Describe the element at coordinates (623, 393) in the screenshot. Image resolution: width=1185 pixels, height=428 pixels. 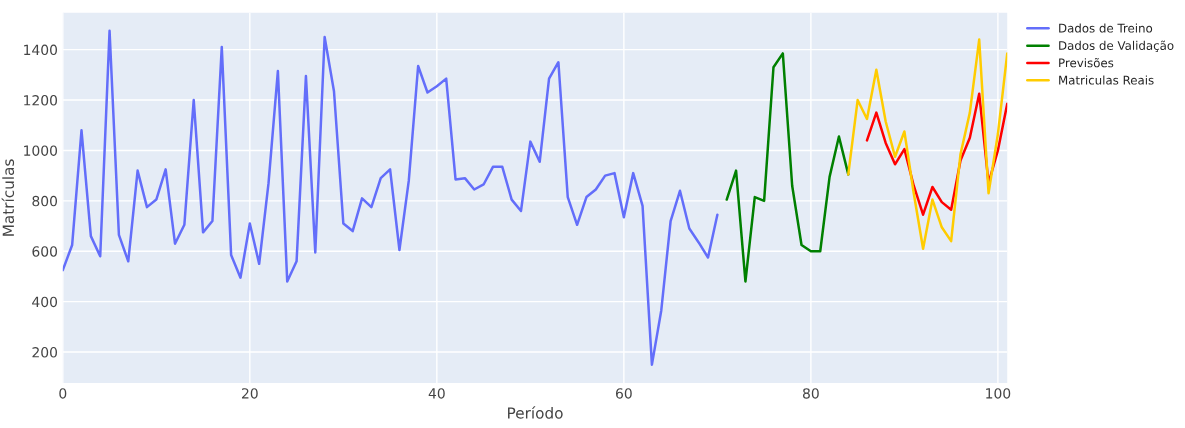
I see `x-tick-label: 60` at that location.